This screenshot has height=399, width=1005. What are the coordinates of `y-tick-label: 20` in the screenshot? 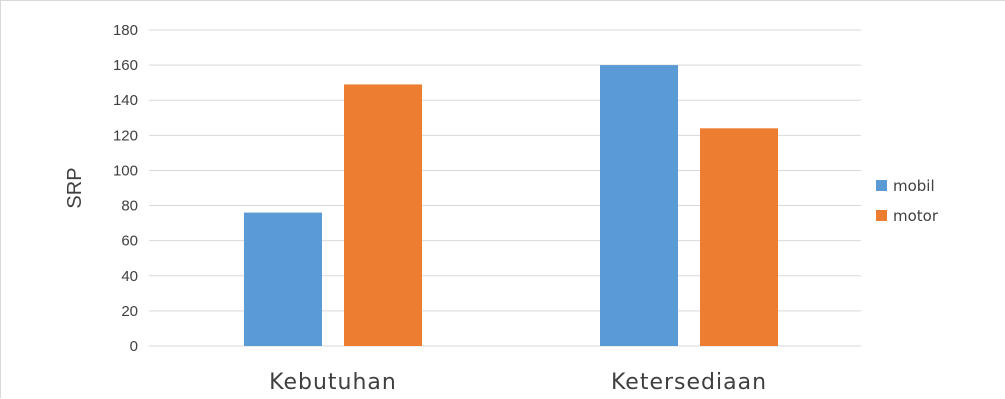 It's located at (129, 311).